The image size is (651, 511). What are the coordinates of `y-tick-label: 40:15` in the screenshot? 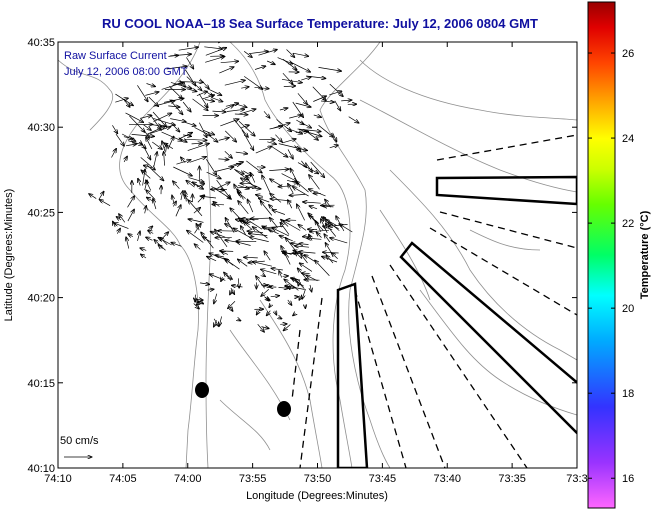 It's located at (41, 384).